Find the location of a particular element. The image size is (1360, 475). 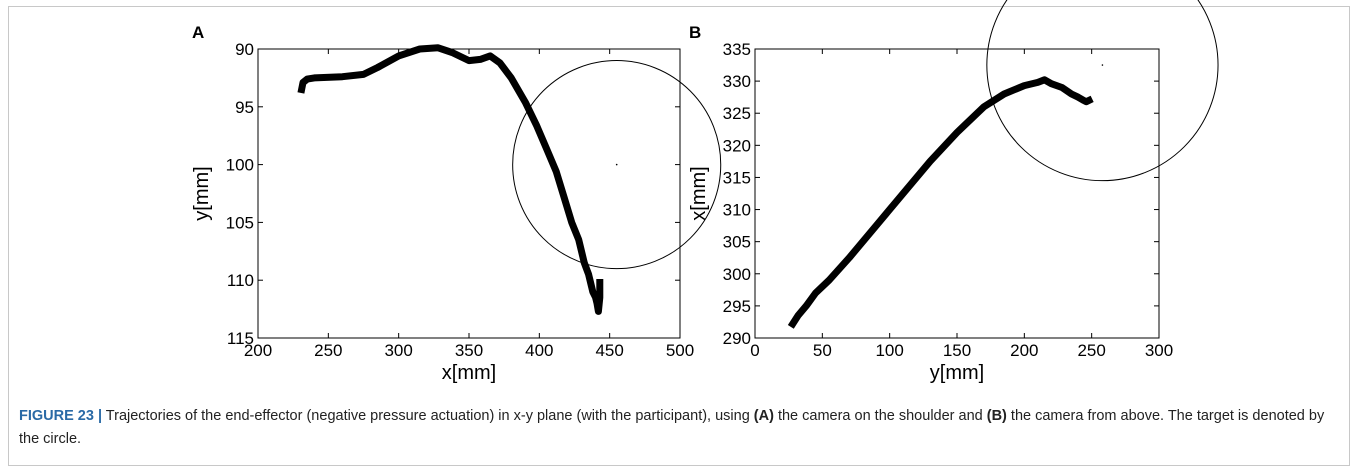

chart-b-x-tick-label: 250 is located at coordinates (1091, 350).